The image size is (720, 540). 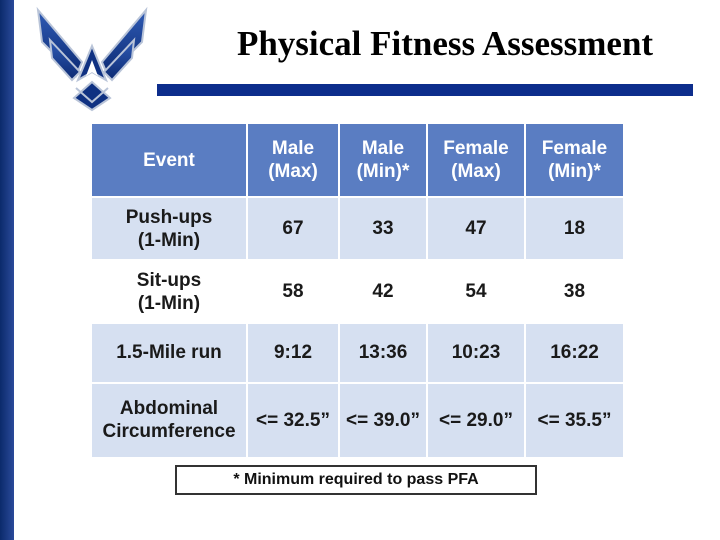 I want to click on value-cell: <= 29.0”, so click(x=476, y=420).